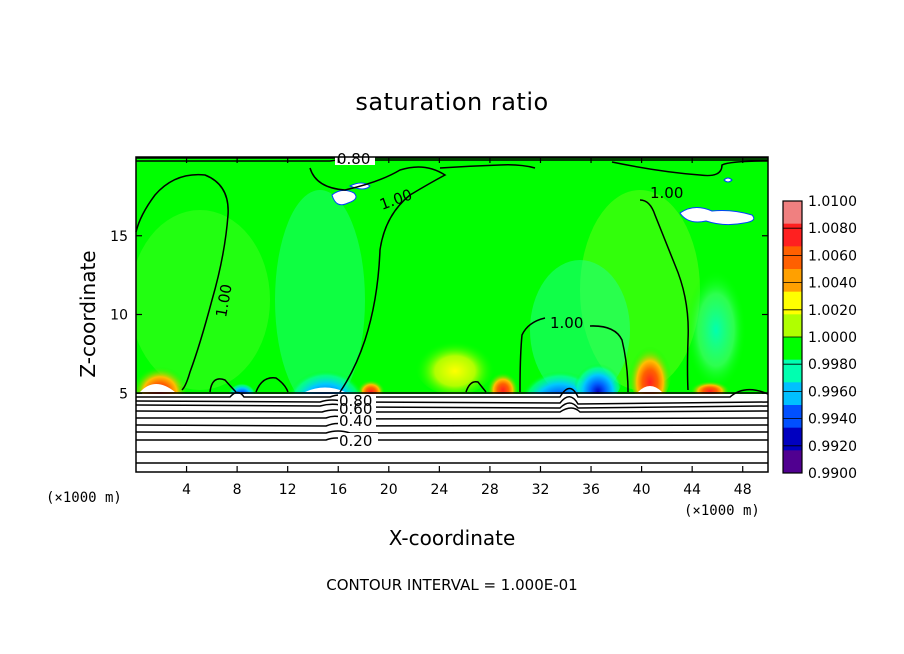 This screenshot has height=654, width=904. What do you see at coordinates (338, 490) in the screenshot?
I see `x-tick-label: 16` at bounding box center [338, 490].